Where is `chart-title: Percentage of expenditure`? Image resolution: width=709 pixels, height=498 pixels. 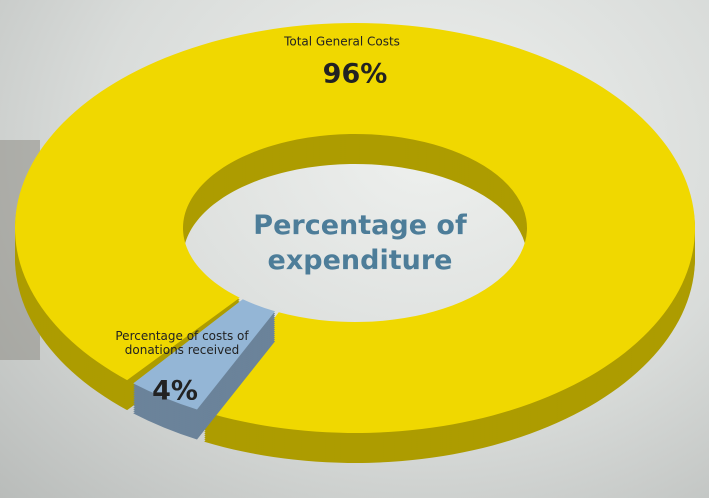
chart-title: Percentage of expenditure is located at coordinates (360, 243).